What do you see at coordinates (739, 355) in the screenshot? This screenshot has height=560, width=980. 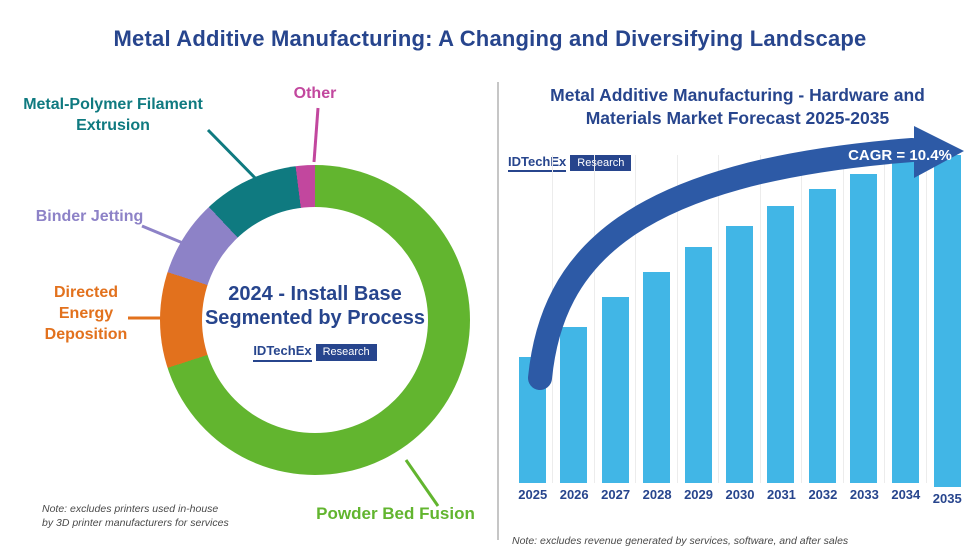 I see `bar-2030` at bounding box center [739, 355].